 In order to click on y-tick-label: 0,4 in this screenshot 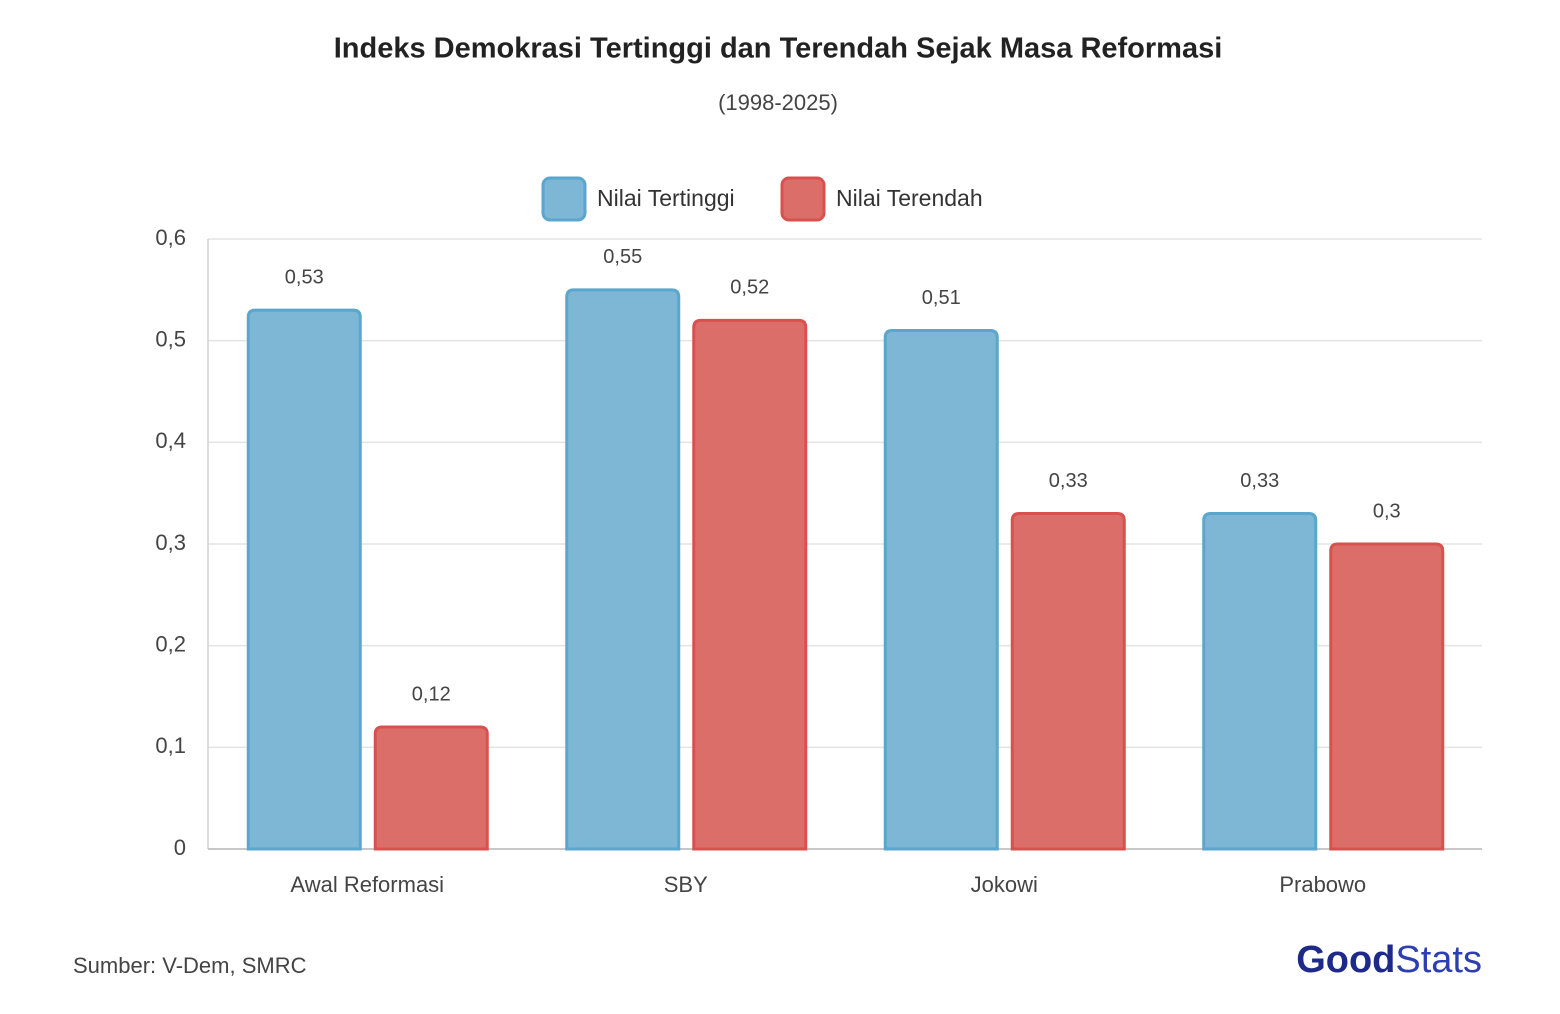, I will do `click(170, 440)`.